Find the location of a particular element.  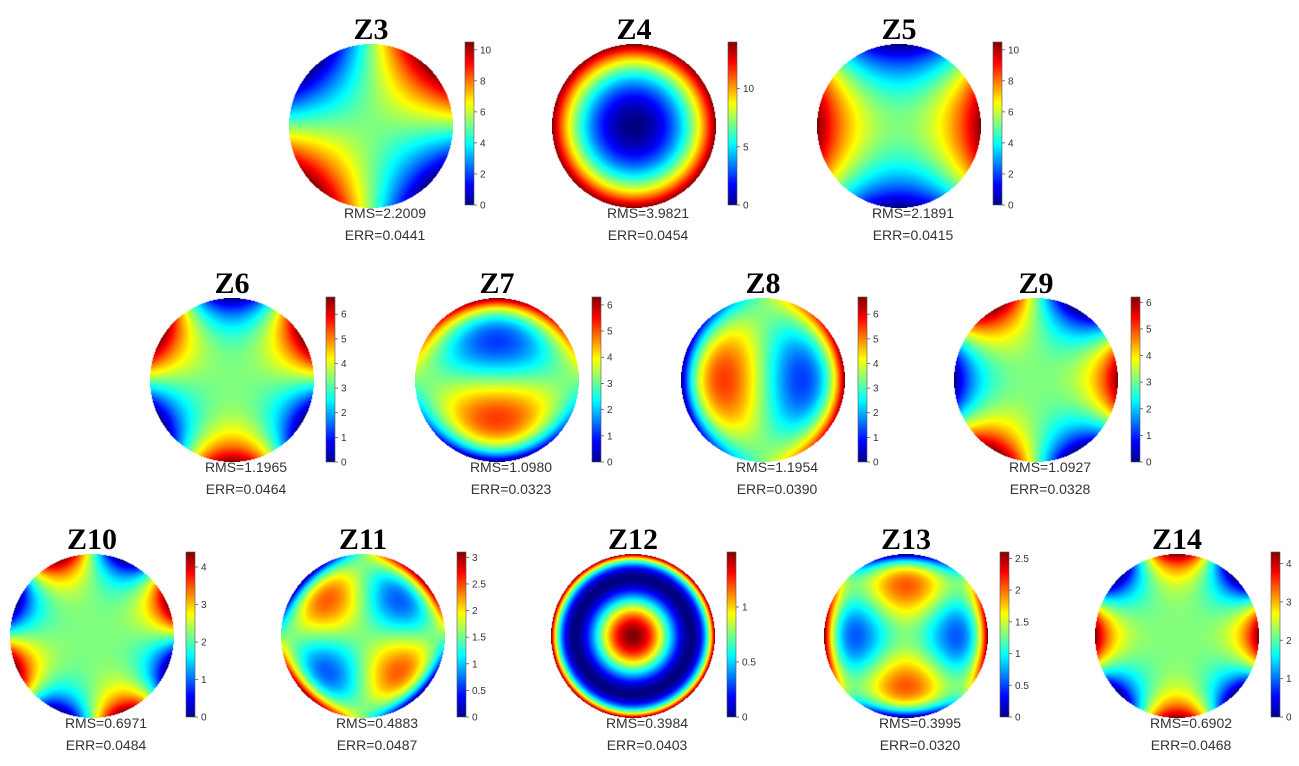

z13-panel: Z13 0 0.5 1 1.5 2 2.5 RMS=0.3995 ERR=0.0320 is located at coordinates (926, 638).